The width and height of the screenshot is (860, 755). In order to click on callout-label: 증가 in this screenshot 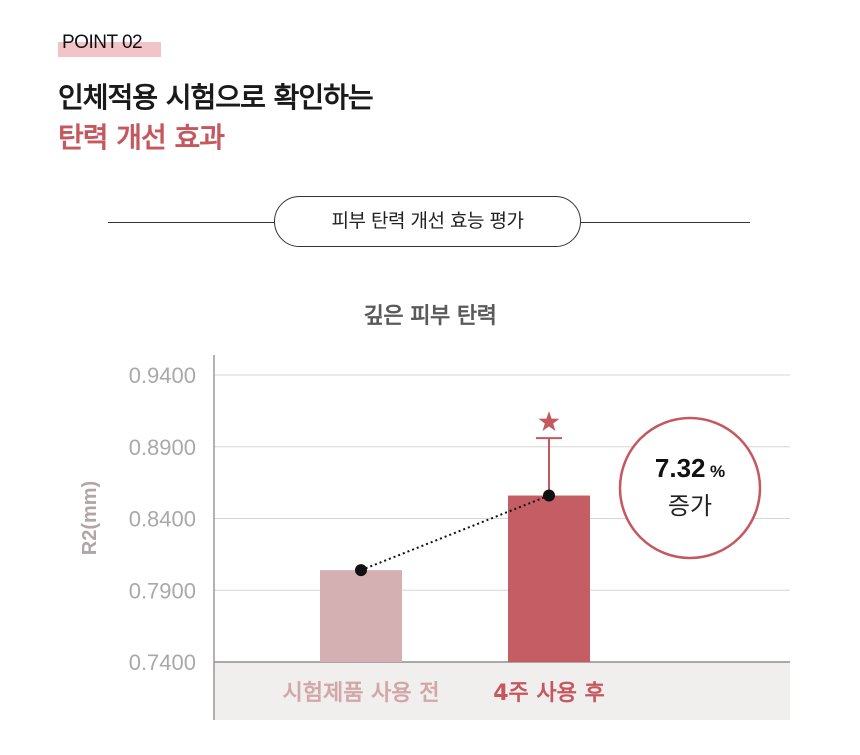, I will do `click(690, 506)`.